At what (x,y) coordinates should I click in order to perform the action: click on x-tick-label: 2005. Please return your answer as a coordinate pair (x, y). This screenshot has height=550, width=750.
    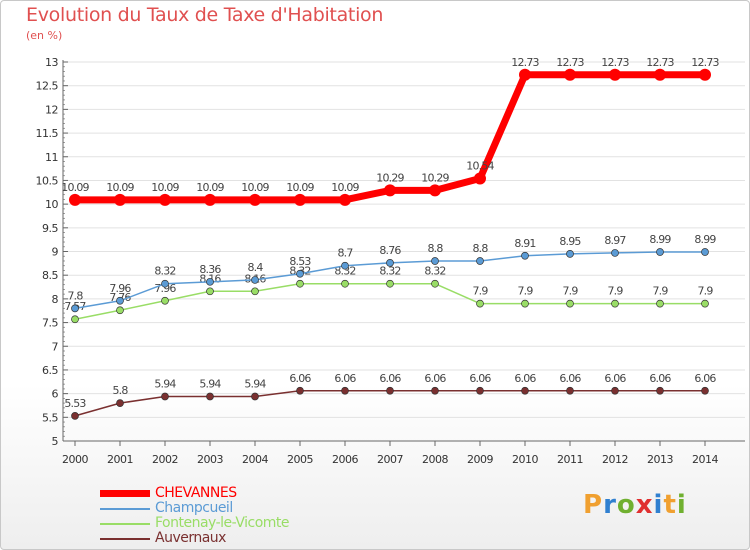
    Looking at the image, I should click on (300, 459).